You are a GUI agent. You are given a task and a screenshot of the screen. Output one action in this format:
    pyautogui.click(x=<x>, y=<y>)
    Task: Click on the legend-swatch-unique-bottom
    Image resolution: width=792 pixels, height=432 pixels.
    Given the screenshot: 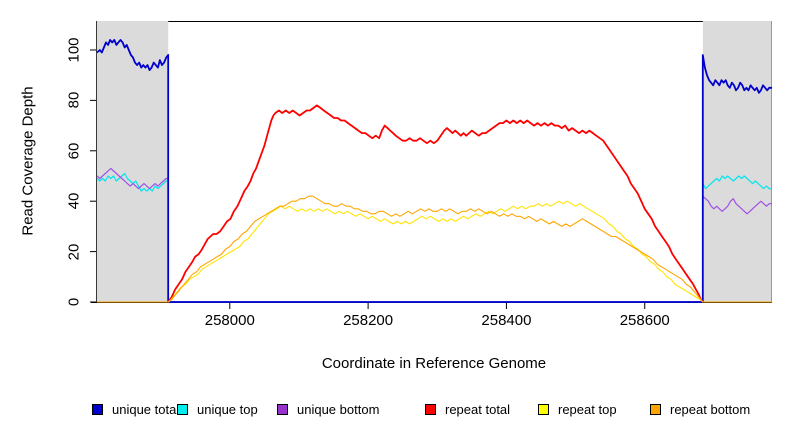 What is the action you would take?
    pyautogui.click(x=282, y=409)
    